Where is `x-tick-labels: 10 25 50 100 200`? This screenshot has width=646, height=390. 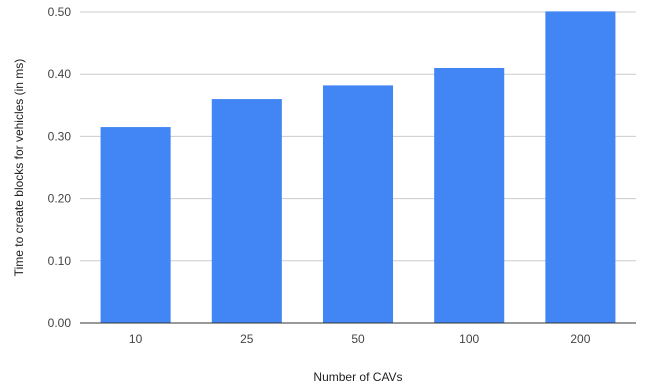
x-tick-labels: 10 25 50 100 200 is located at coordinates (360, 339).